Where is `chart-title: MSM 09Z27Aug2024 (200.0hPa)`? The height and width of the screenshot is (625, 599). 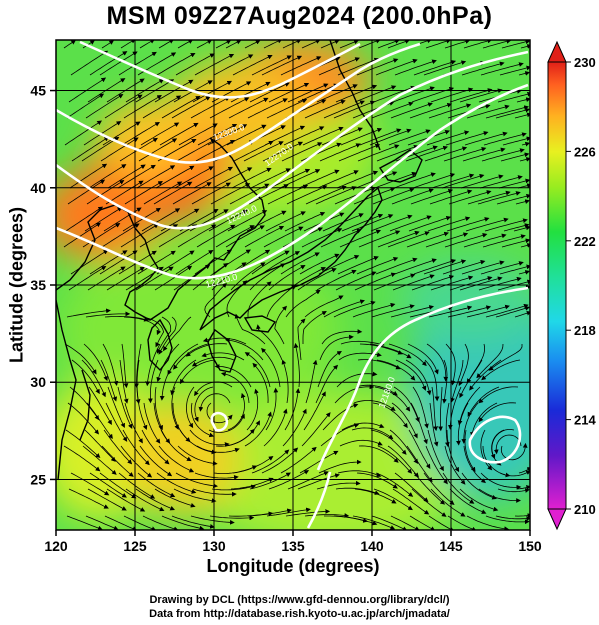
chart-title: MSM 09Z27Aug2024 (200.0hPa) is located at coordinates (299, 16).